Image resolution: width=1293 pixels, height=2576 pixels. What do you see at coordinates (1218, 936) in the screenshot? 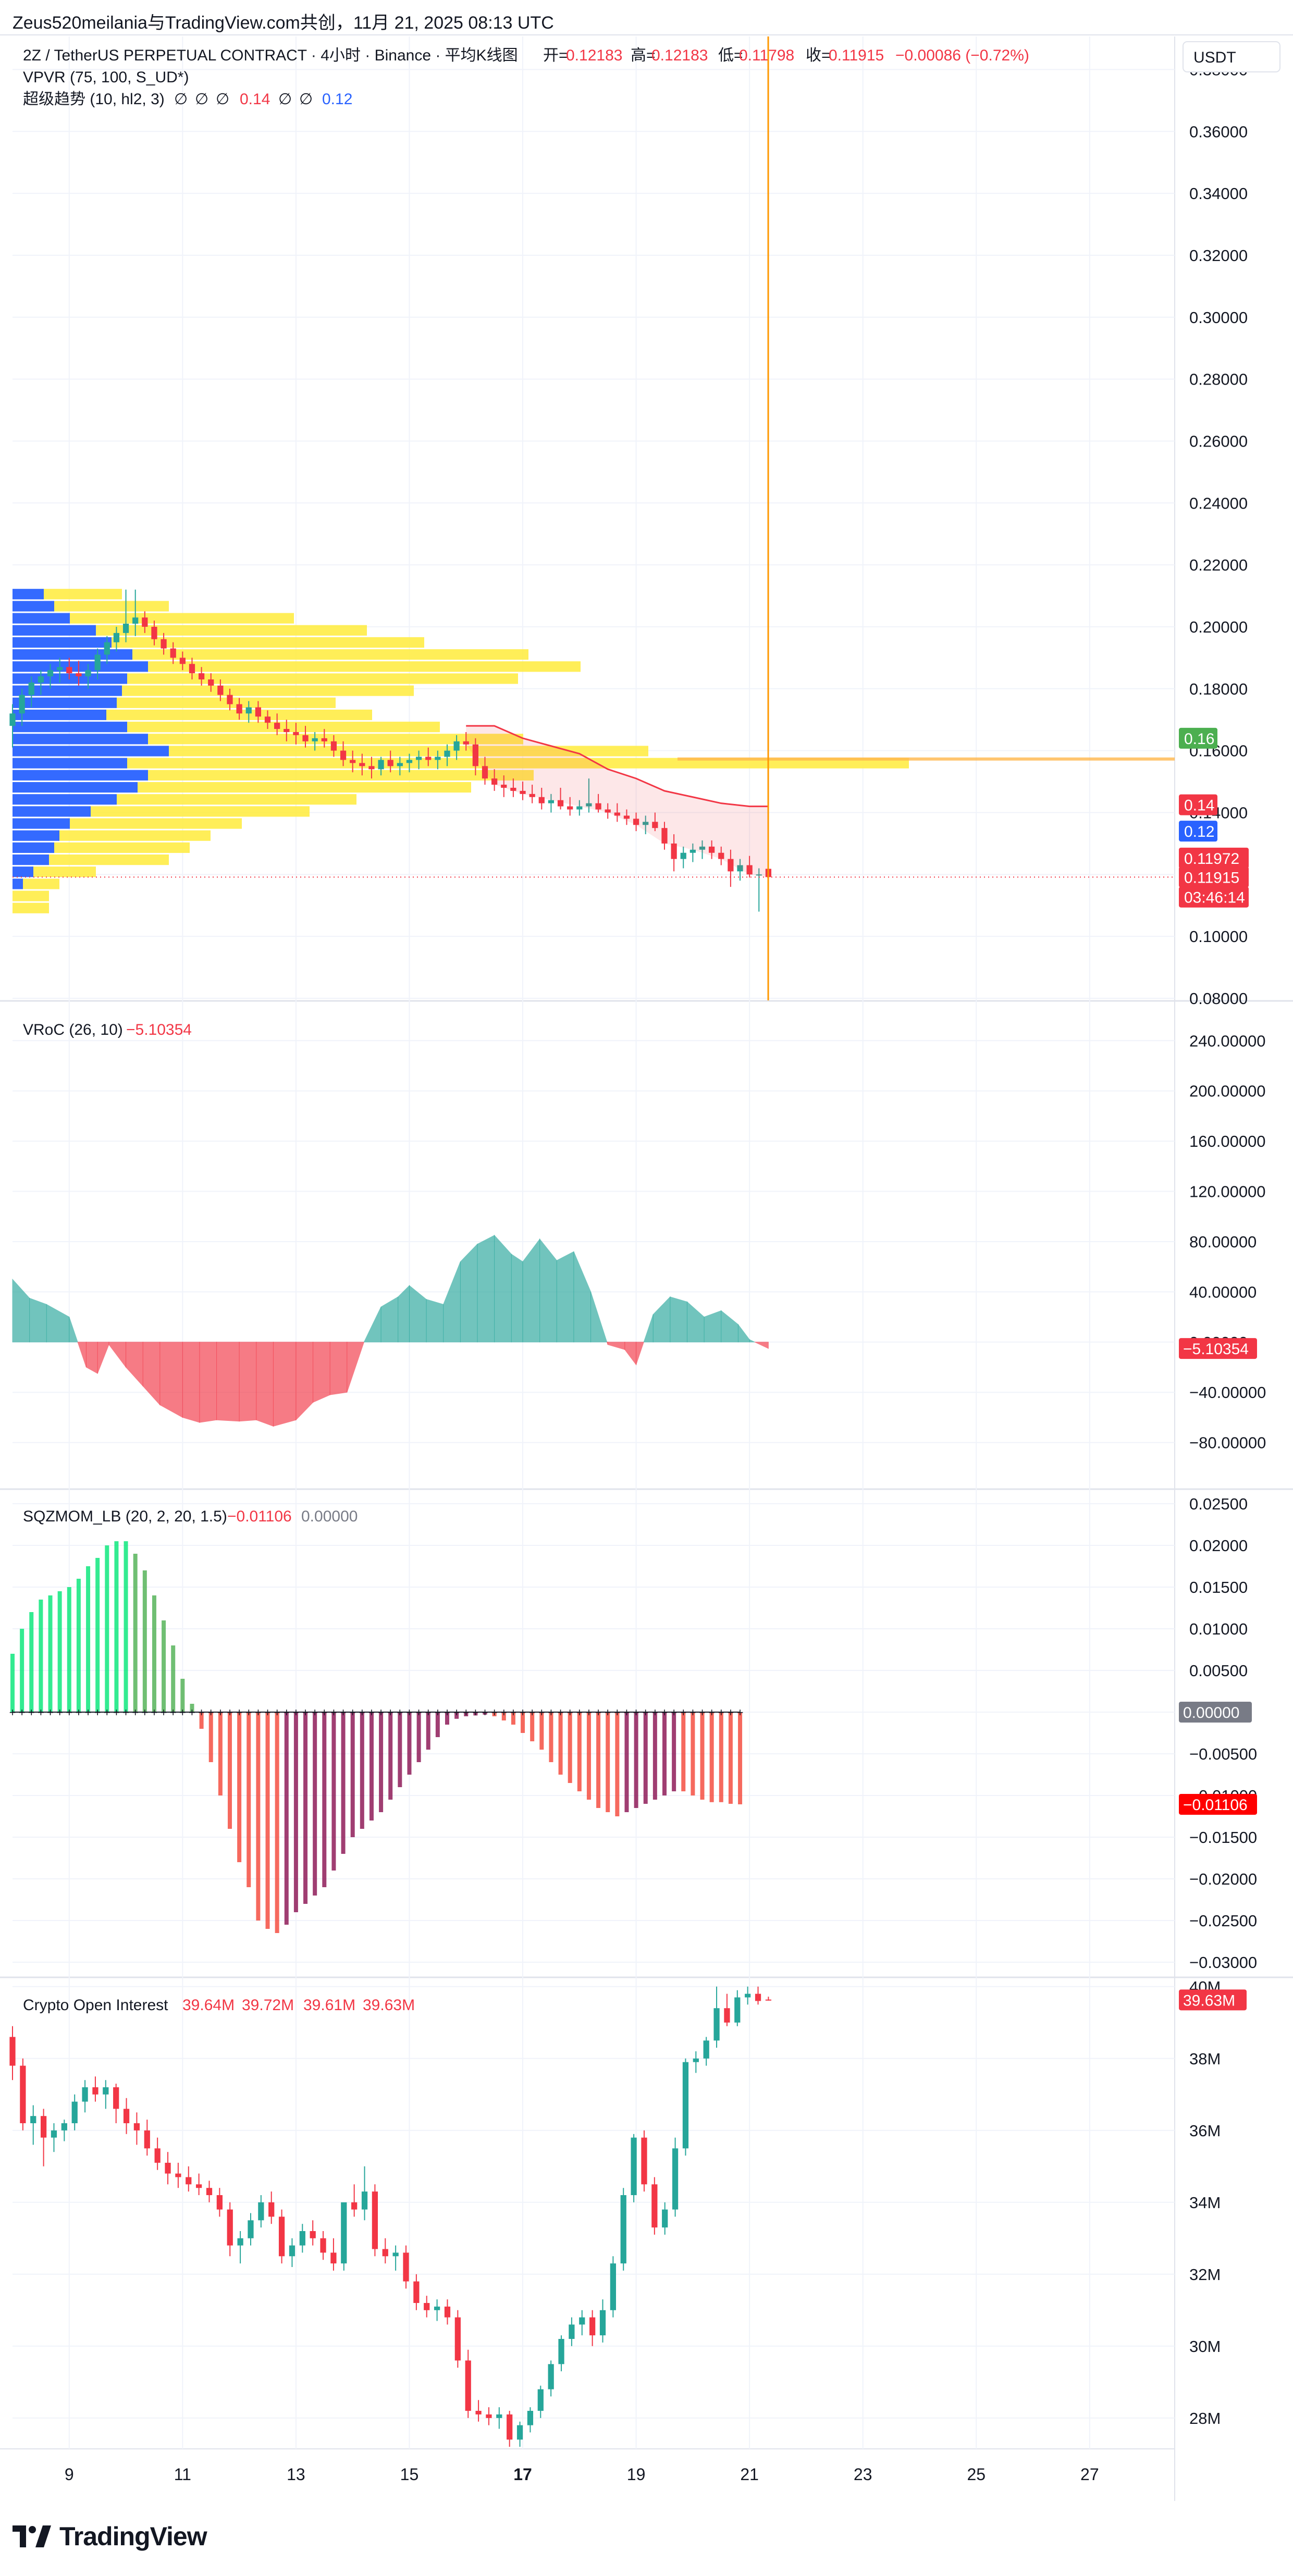
I see `price-tick-label: 0.10000` at bounding box center [1218, 936].